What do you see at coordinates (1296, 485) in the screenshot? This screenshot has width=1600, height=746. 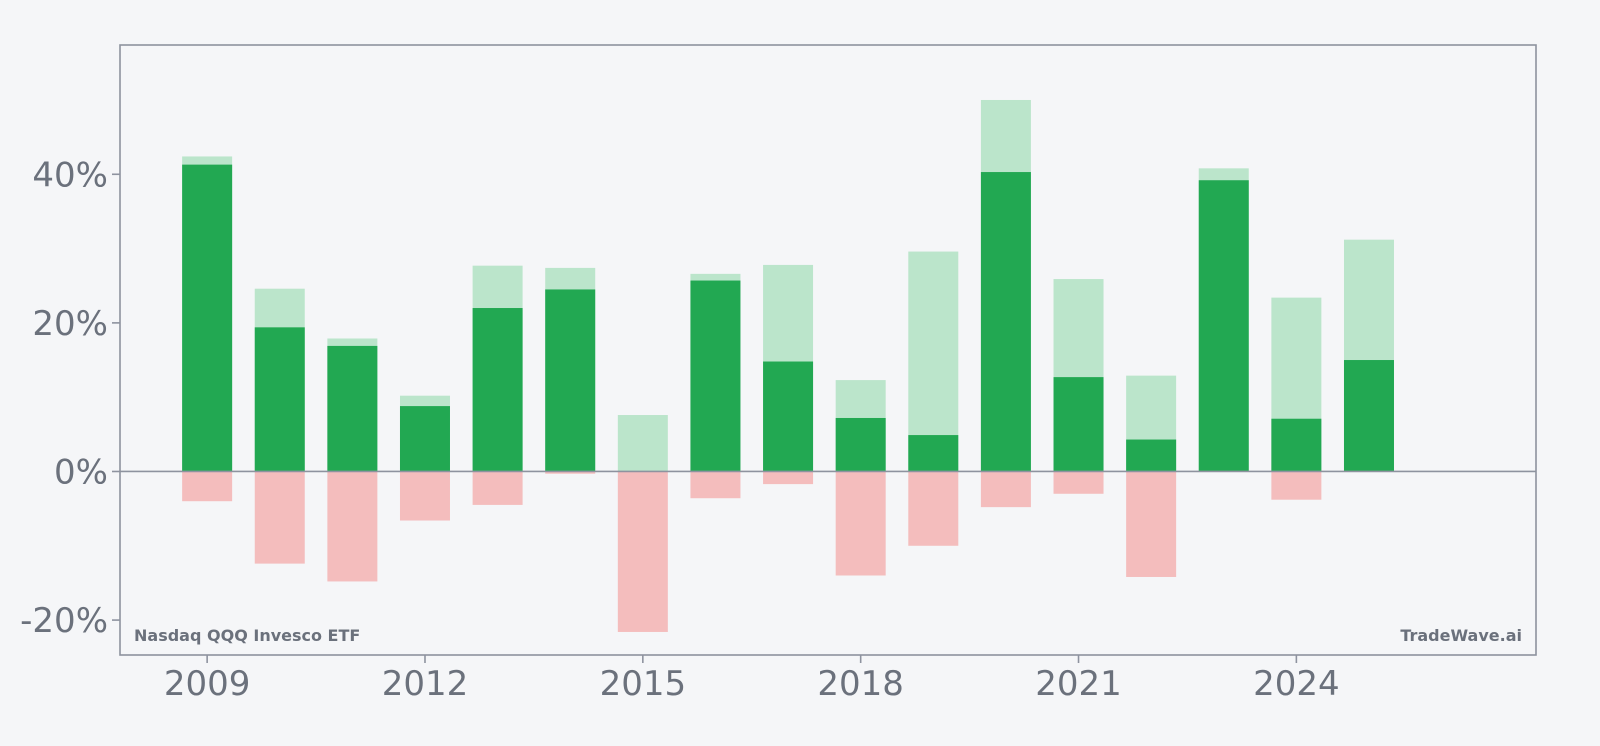 I see `bar-max-low-2024` at bounding box center [1296, 485].